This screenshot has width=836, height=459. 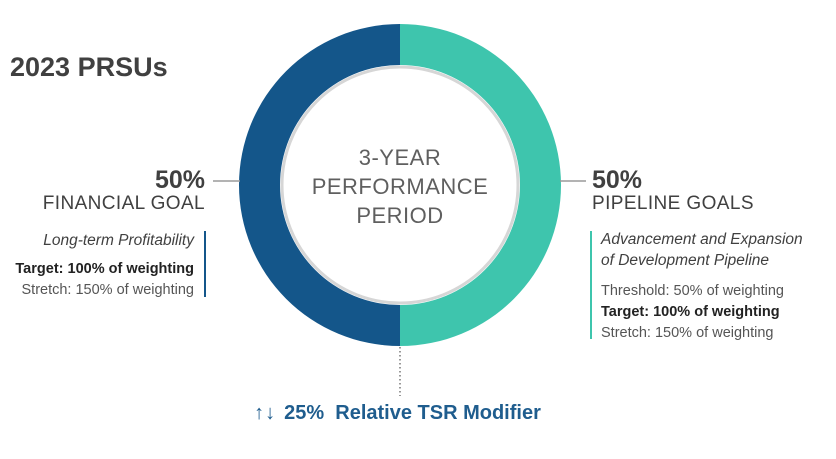 What do you see at coordinates (118, 240) in the screenshot?
I see `financial-description: Long-term Profitability` at bounding box center [118, 240].